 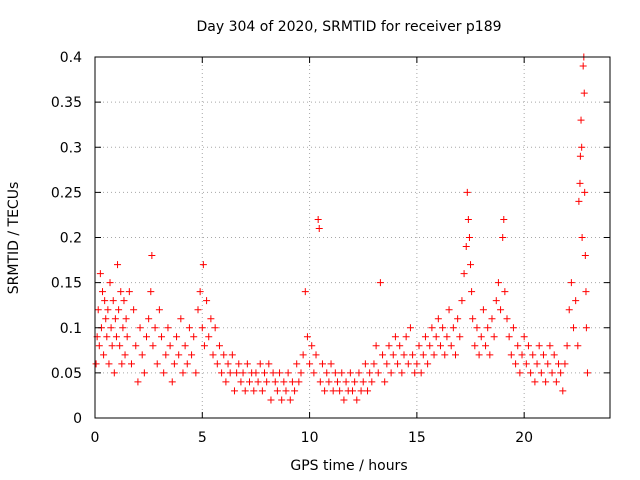 What do you see at coordinates (77, 419) in the screenshot?
I see `y-tick-label: 0` at bounding box center [77, 419].